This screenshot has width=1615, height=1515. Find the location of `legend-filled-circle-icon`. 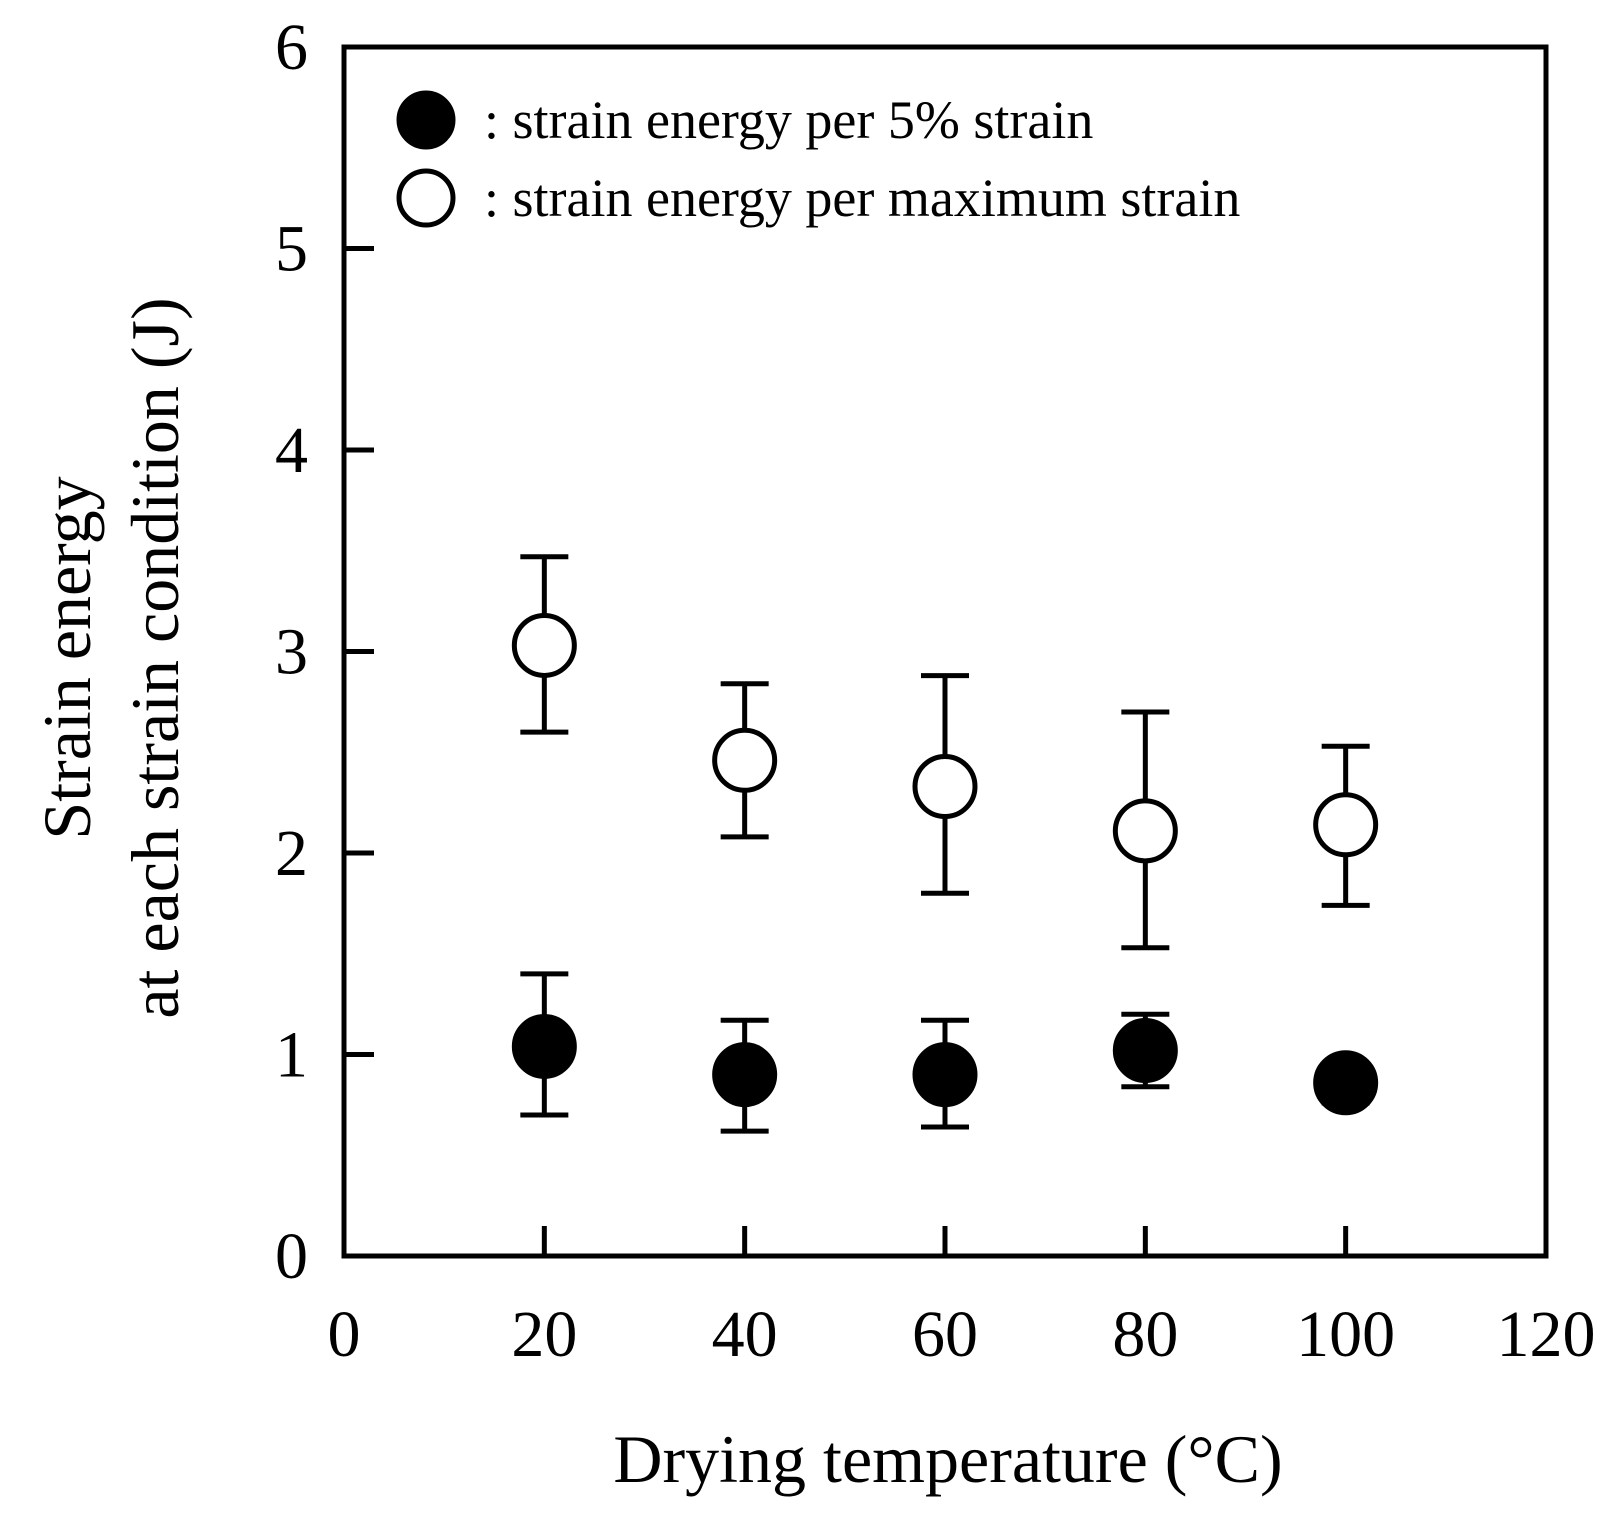

legend-filled-circle-icon is located at coordinates (426, 120).